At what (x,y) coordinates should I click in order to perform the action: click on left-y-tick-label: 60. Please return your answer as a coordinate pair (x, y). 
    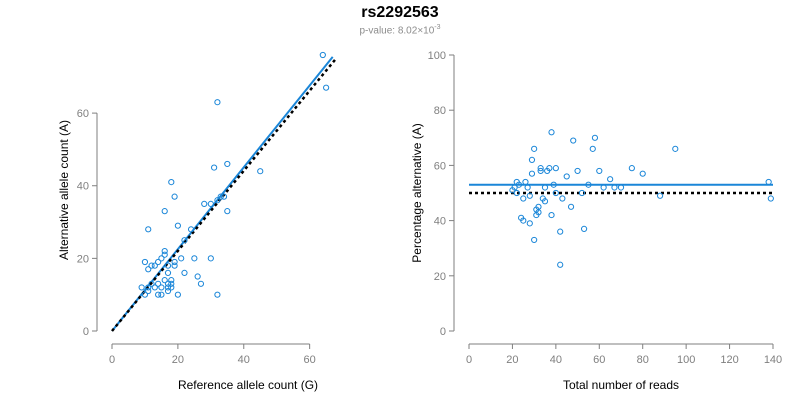
    Looking at the image, I should click on (83, 114).